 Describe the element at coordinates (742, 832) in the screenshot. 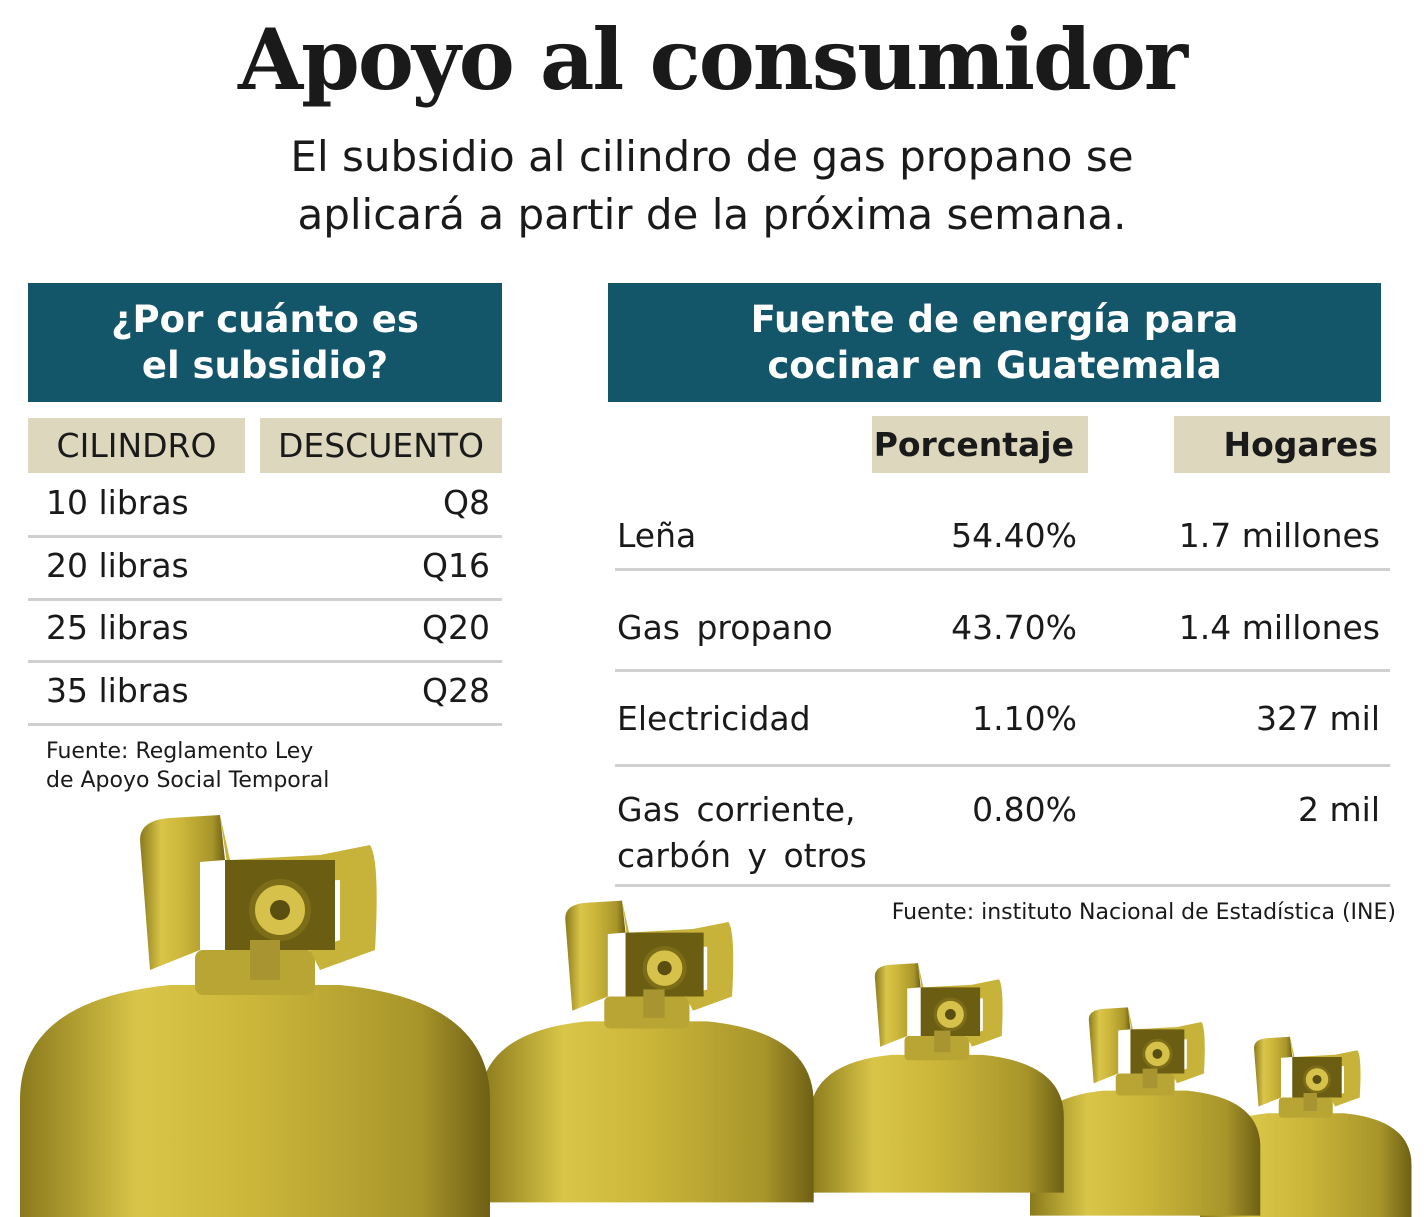

I see `cell: Gas corriente, carbón y otros` at that location.